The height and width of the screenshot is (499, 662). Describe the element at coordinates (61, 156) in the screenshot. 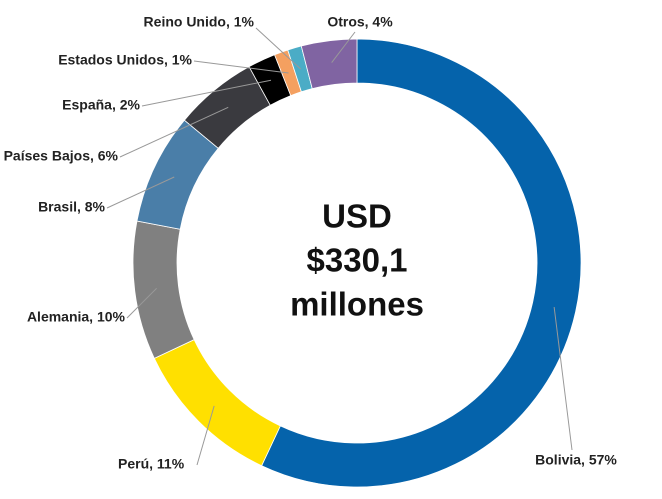

I see `data-label: Países Bajos, 6%` at that location.